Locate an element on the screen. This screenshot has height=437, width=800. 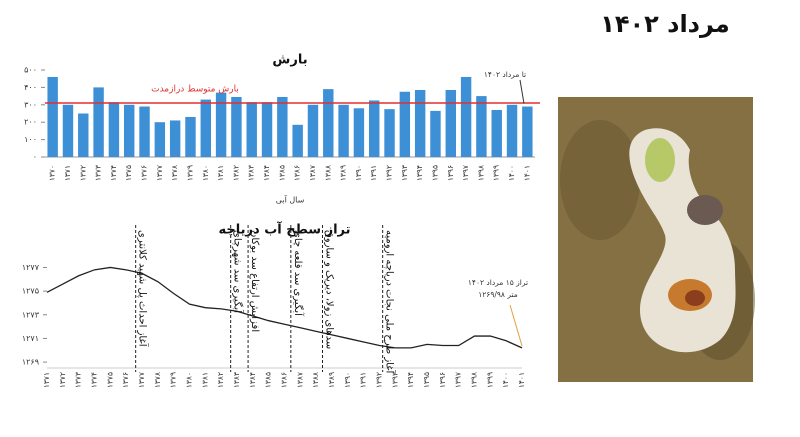
x-tick-label: ۱۳۸۹ is located at coordinates (343, 173).